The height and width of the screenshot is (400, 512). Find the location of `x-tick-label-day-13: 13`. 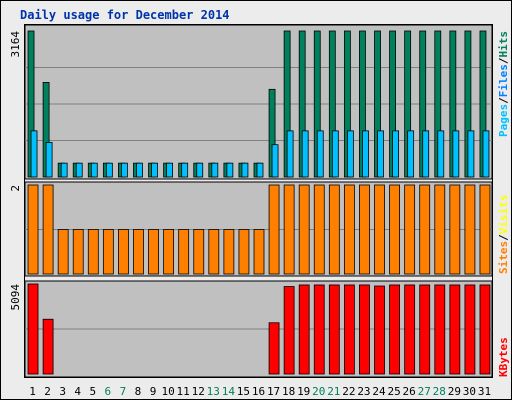

x-tick-label-day-13: 13 is located at coordinates (213, 391).